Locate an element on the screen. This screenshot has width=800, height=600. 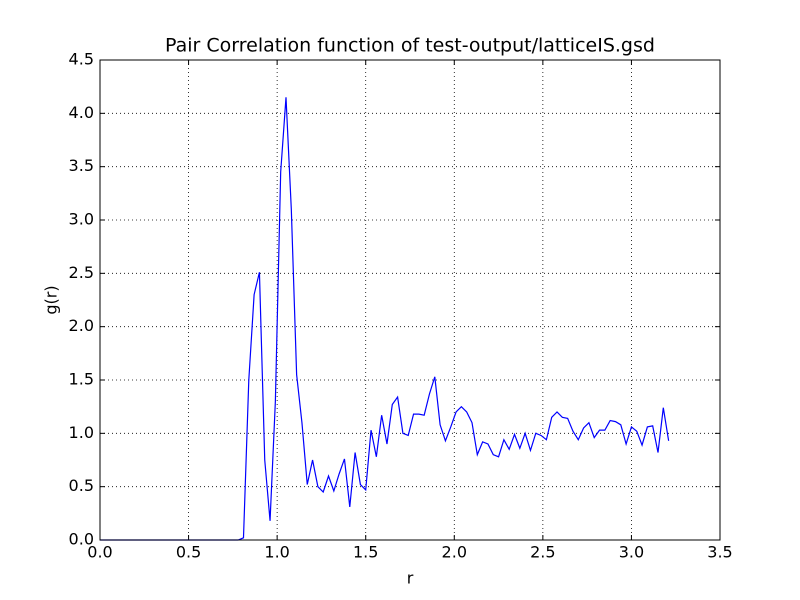
x-tick-label: 2.0 is located at coordinates (454, 552).